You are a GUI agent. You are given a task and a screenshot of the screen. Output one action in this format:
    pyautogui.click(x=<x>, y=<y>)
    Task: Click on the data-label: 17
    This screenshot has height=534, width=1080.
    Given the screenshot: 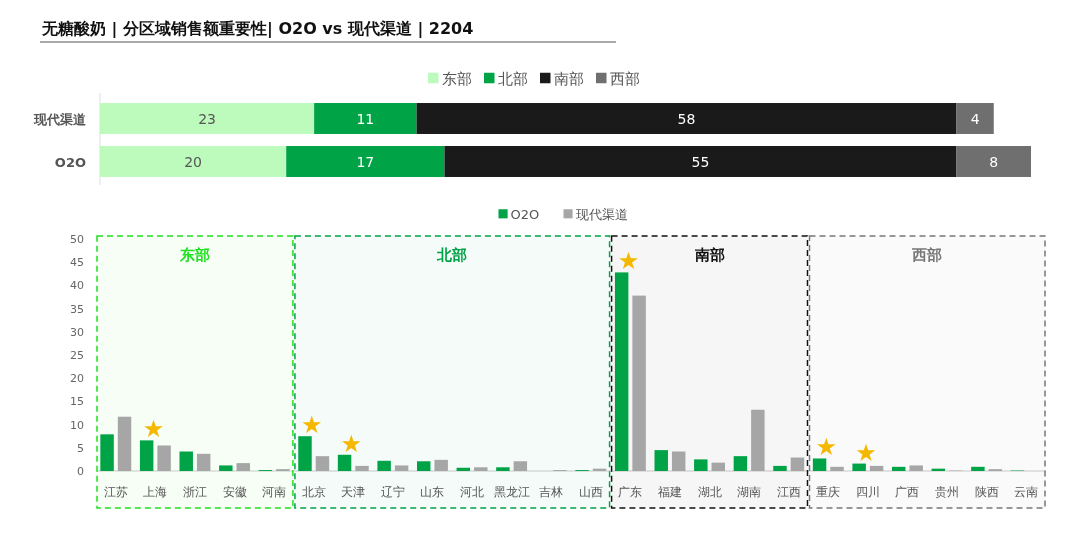 What is the action you would take?
    pyautogui.click(x=365, y=161)
    